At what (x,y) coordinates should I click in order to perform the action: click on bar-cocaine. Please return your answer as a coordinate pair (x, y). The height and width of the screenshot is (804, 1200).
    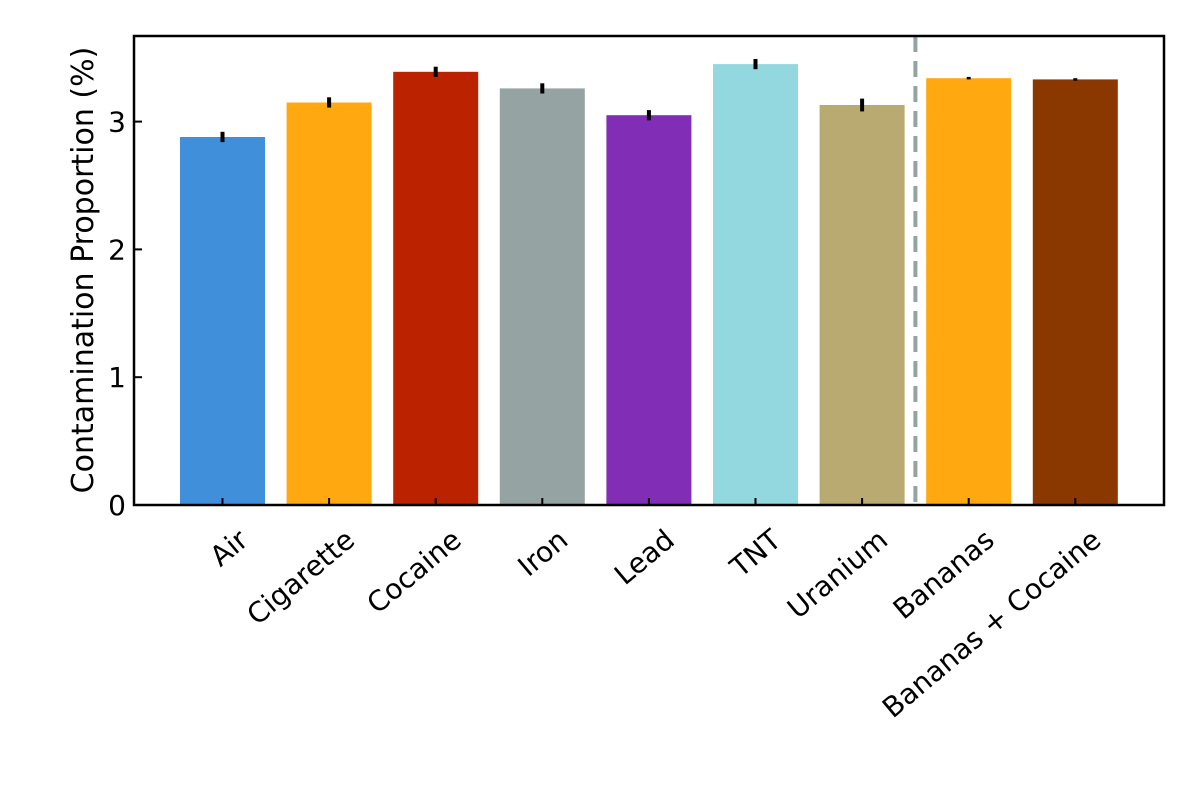
    Looking at the image, I should click on (436, 288).